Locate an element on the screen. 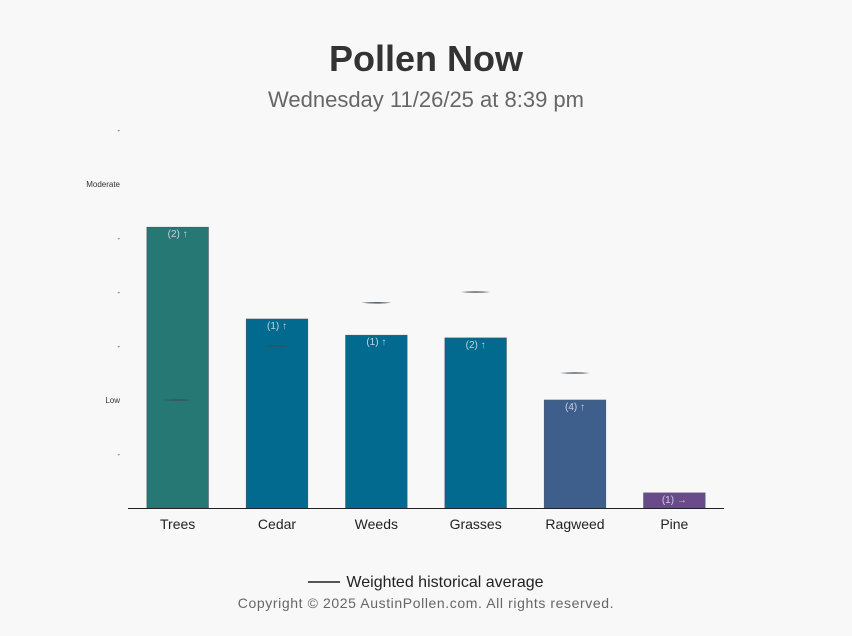 The height and width of the screenshot is (636, 852). bar-trees is located at coordinates (177, 367).